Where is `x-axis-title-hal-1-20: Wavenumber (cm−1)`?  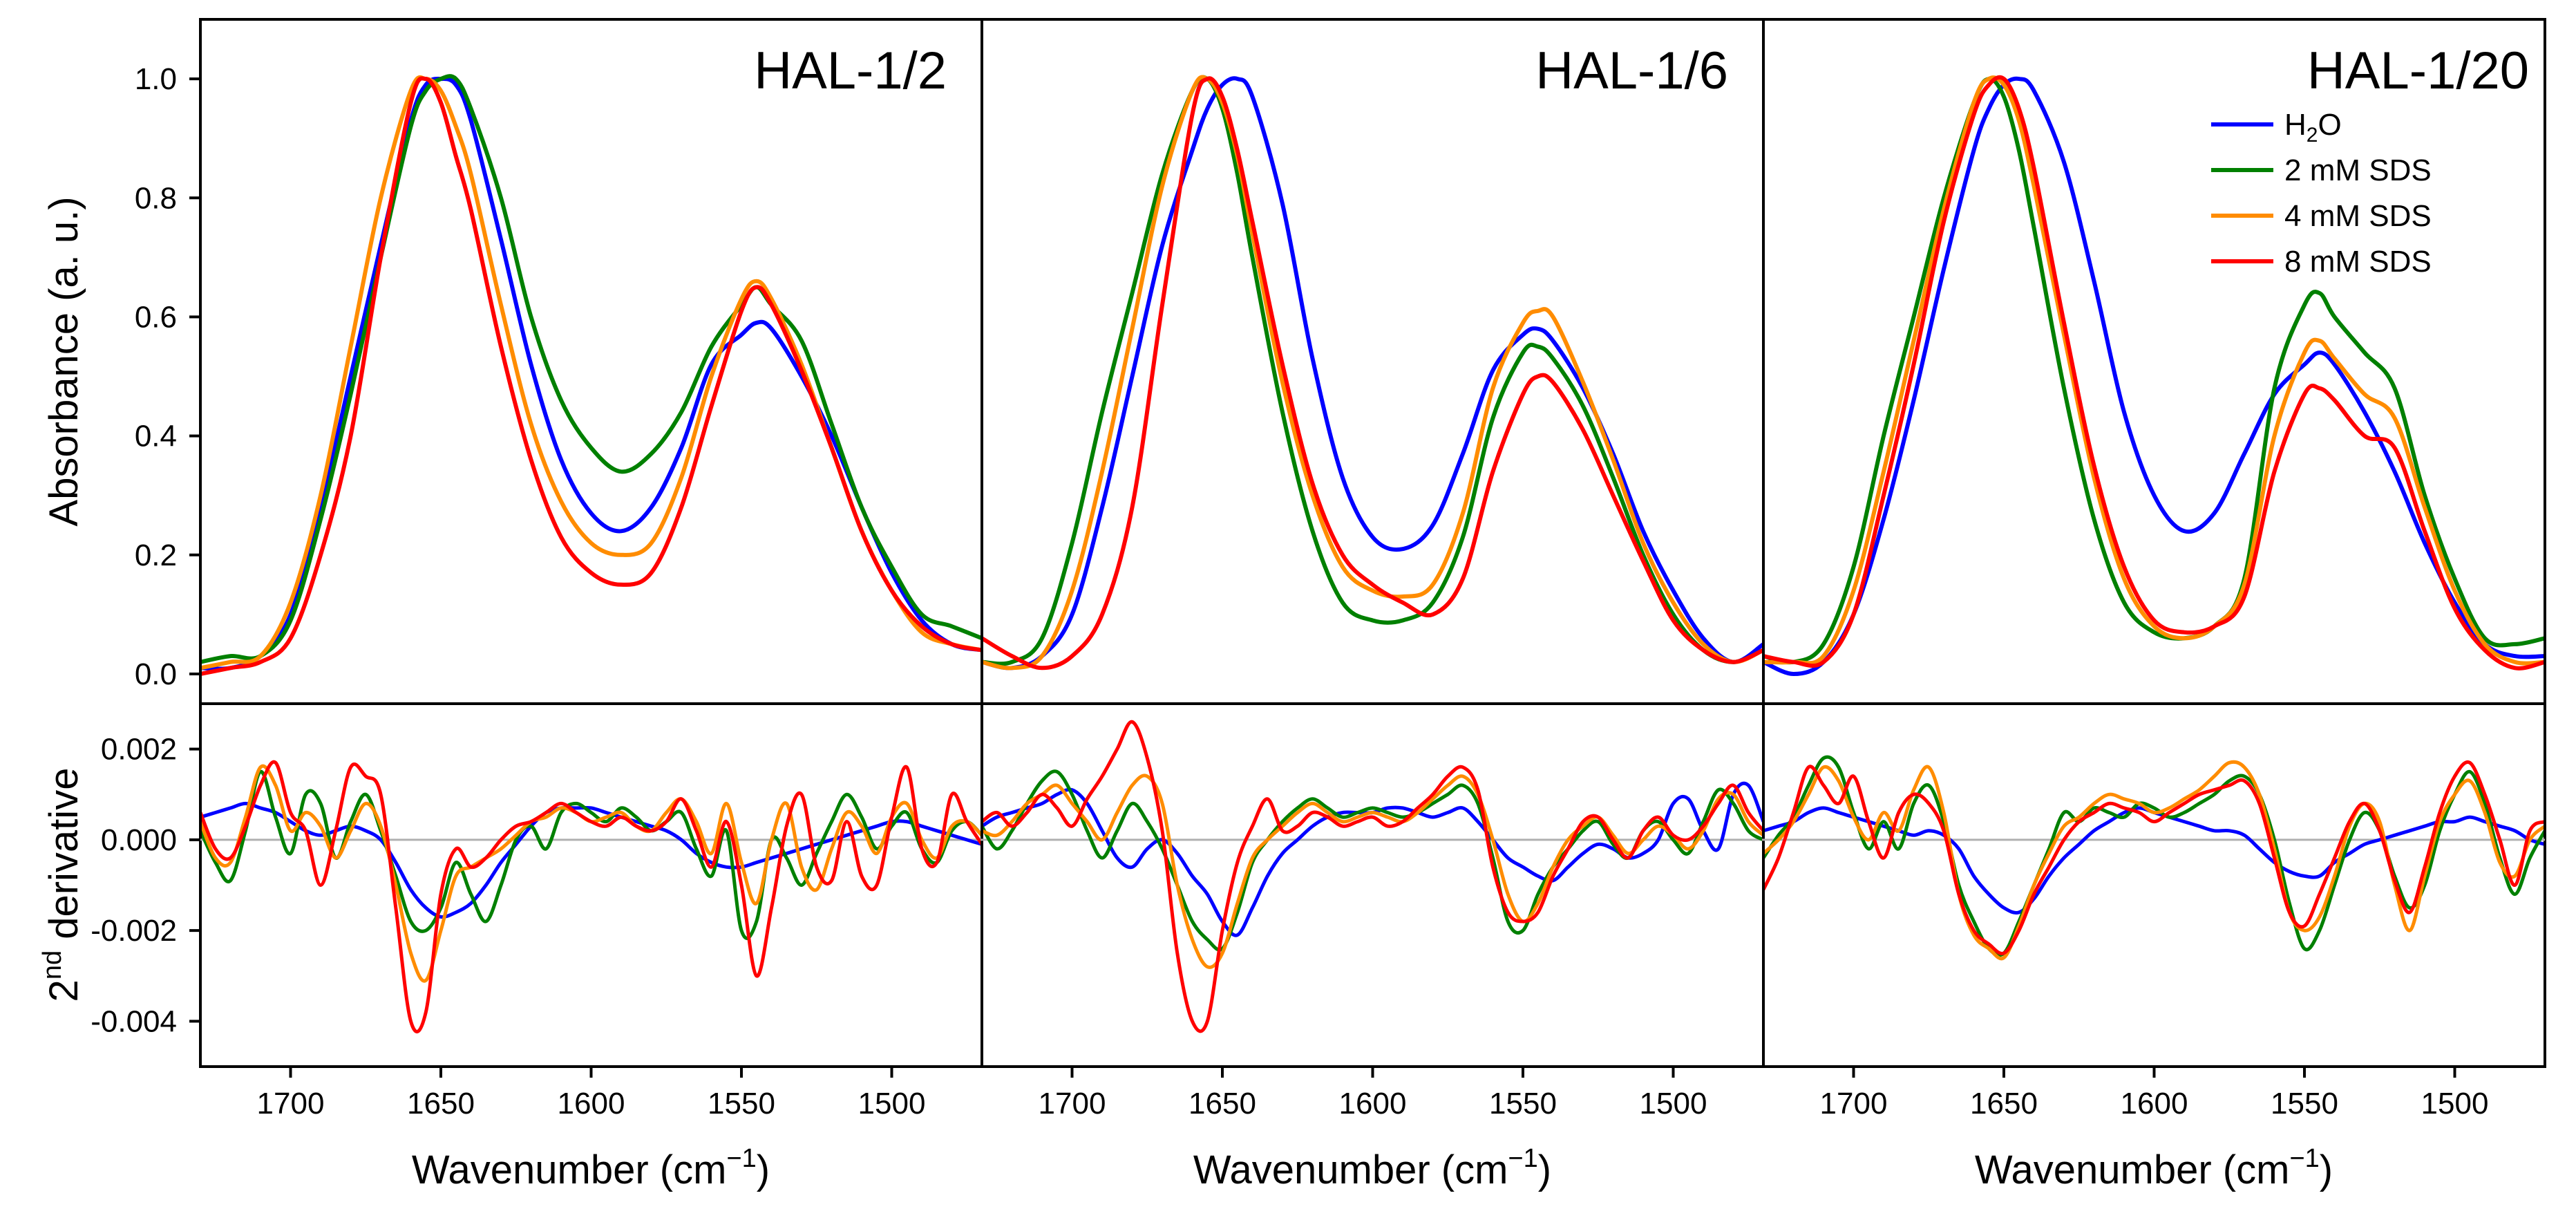
x-axis-title-hal-1-20: Wavenumber (cm−1) is located at coordinates (2154, 1168).